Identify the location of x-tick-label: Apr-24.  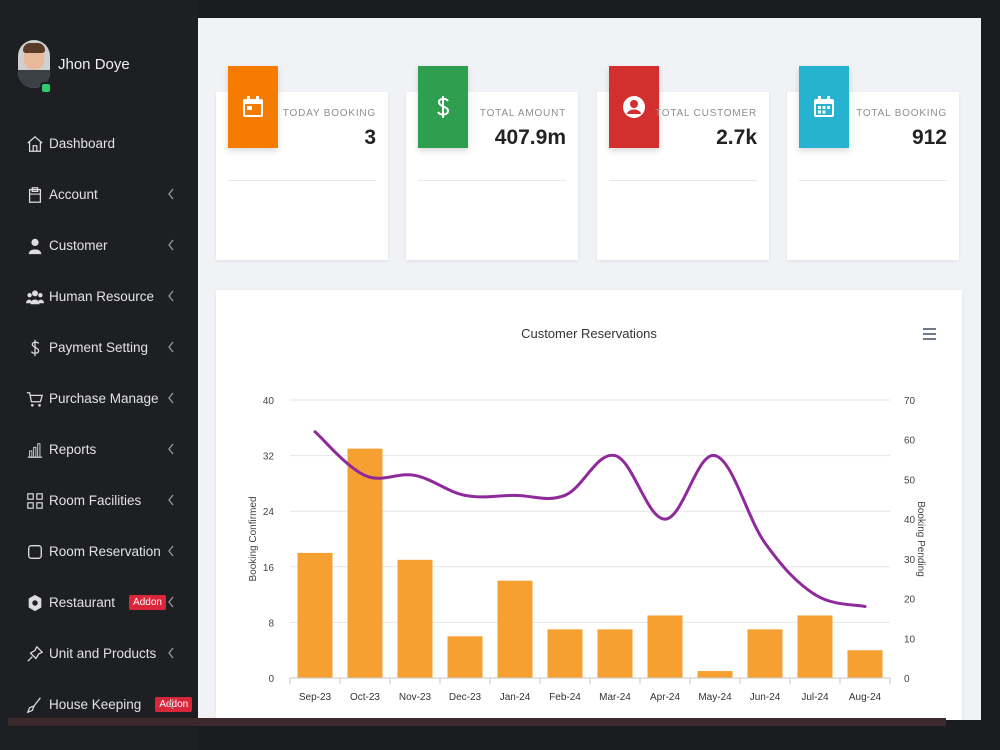
(665, 697).